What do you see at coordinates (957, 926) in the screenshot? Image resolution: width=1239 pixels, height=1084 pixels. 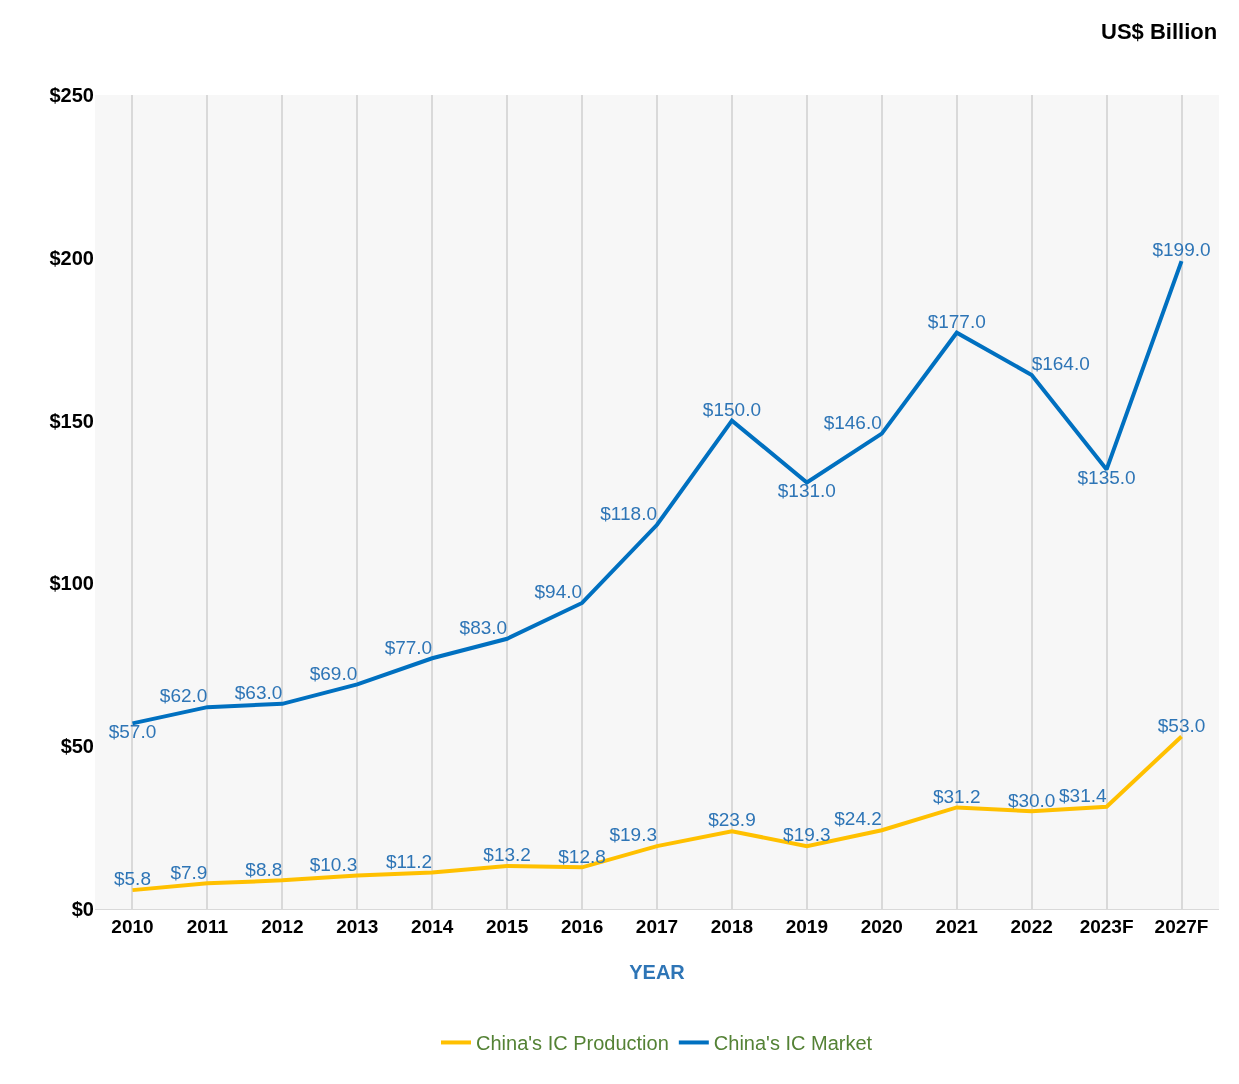 I see `x-tick-label: 2021` at bounding box center [957, 926].